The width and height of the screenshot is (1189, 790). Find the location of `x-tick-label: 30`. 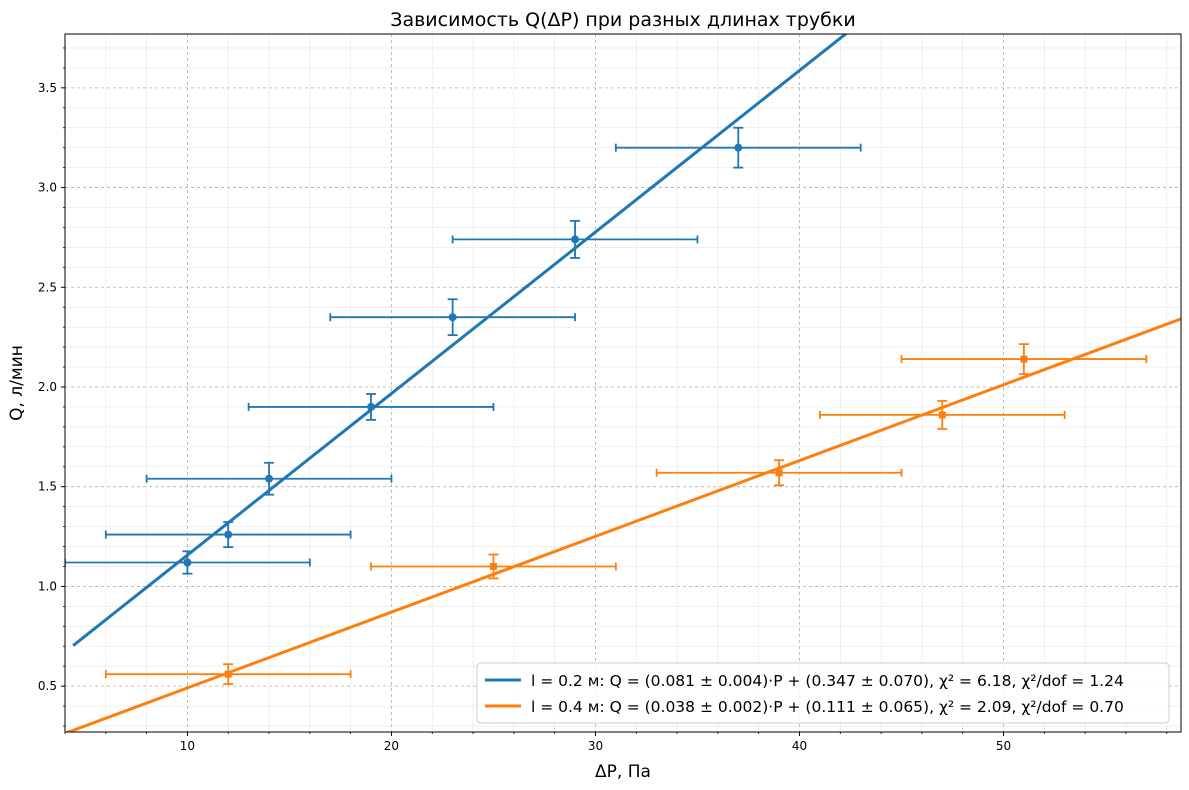

x-tick-label: 30 is located at coordinates (595, 746).